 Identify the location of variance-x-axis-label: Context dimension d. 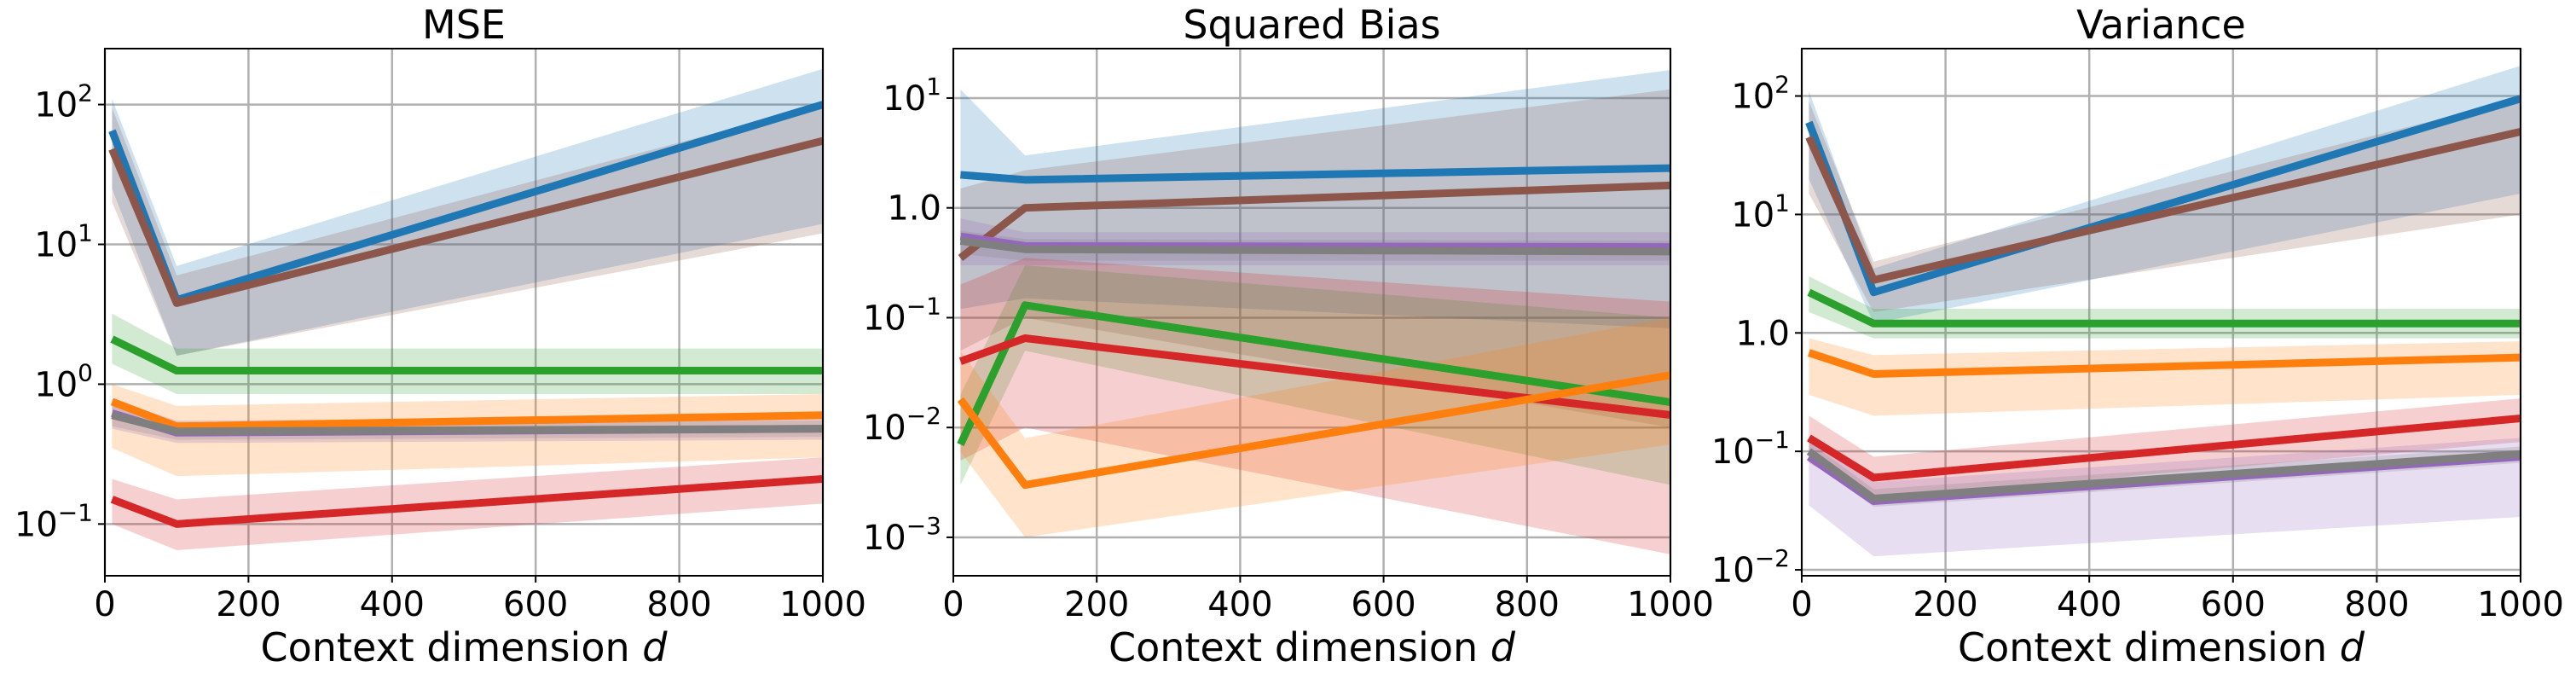
(2161, 647).